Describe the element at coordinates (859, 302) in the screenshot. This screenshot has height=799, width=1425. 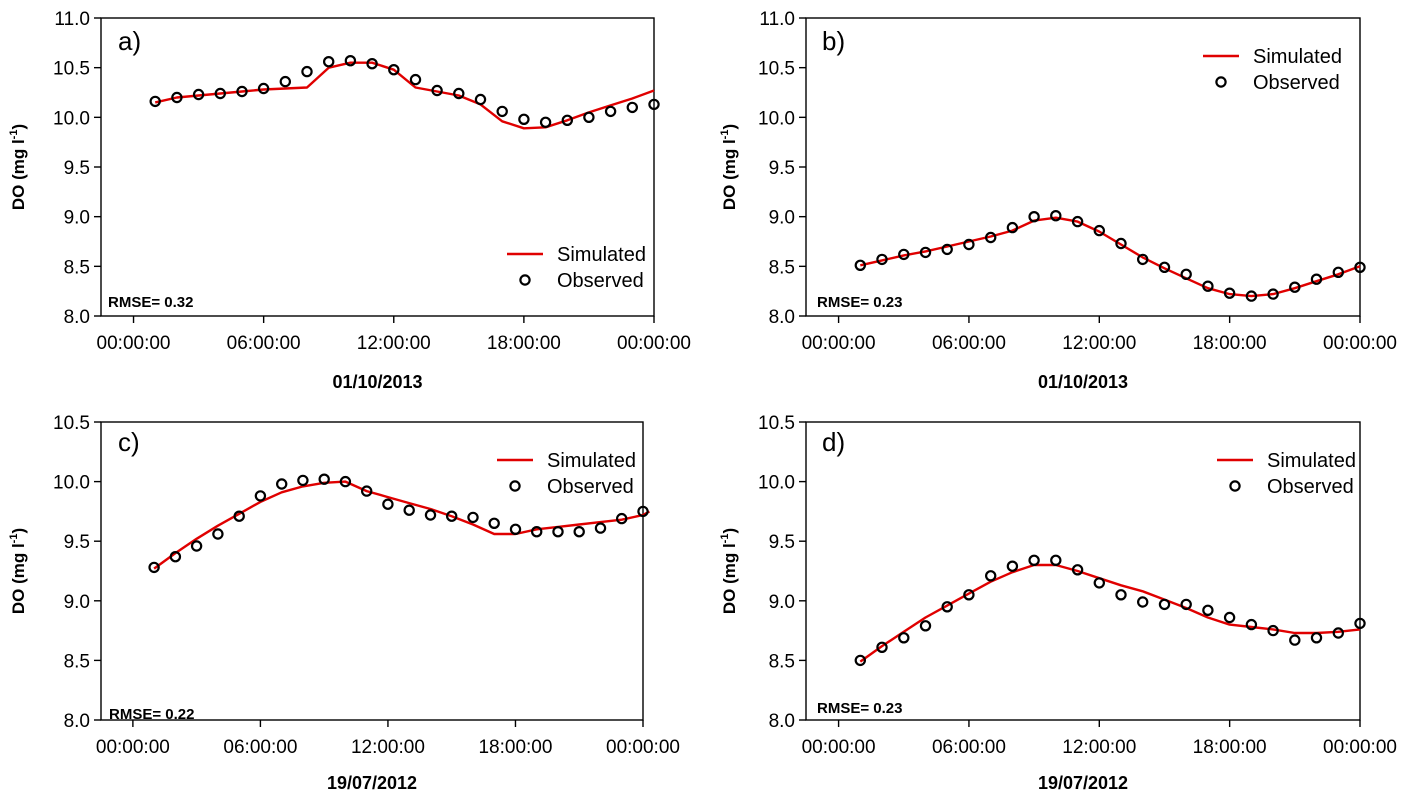
I see `rmse-annotation: RMSE= 0.23` at that location.